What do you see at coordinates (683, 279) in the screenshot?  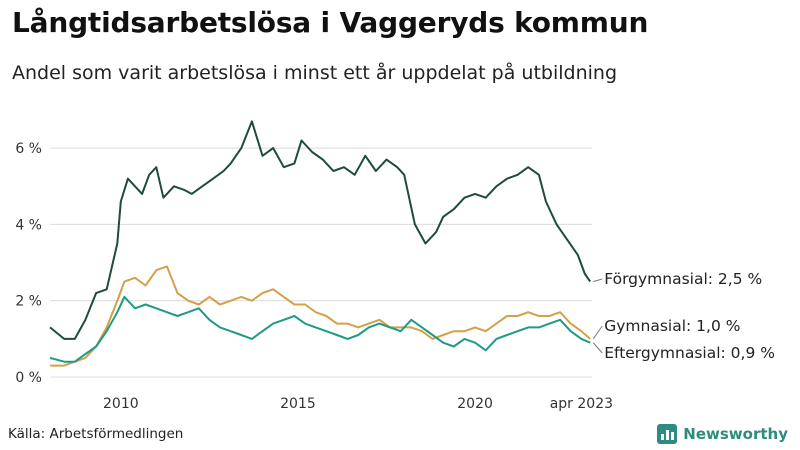 I see `end-label-förgymnasial: Förgymnasial: 2,5 %` at bounding box center [683, 279].